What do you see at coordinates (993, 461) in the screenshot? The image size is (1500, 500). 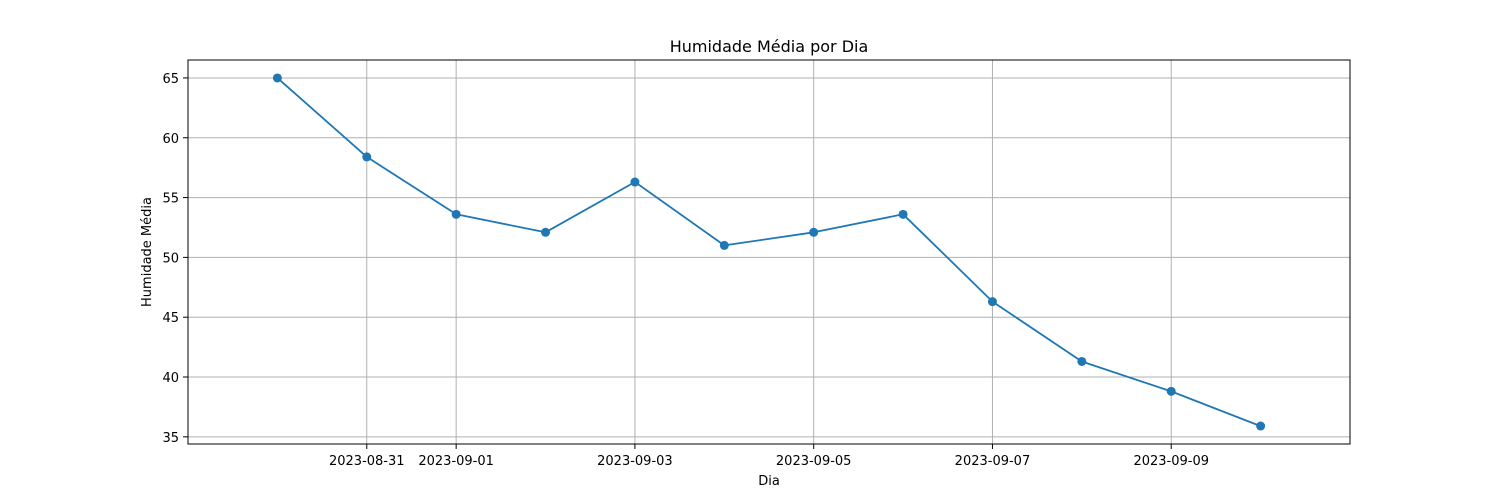 I see `x-tick-label: 2023-09-07` at bounding box center [993, 461].